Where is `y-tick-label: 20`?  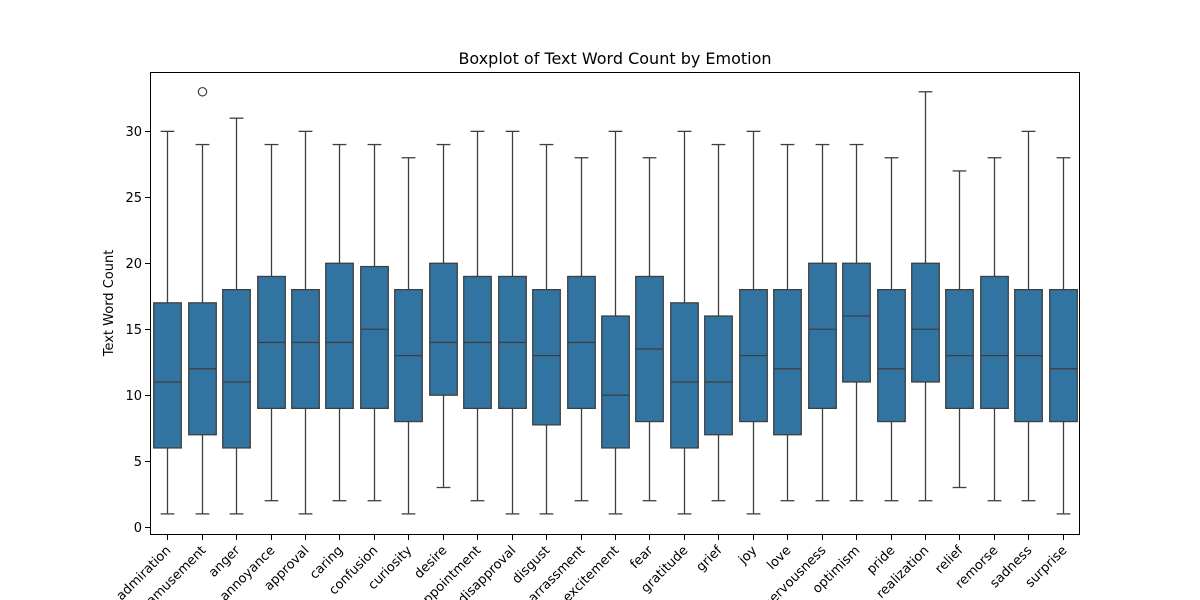
y-tick-label: 20 is located at coordinates (133, 264).